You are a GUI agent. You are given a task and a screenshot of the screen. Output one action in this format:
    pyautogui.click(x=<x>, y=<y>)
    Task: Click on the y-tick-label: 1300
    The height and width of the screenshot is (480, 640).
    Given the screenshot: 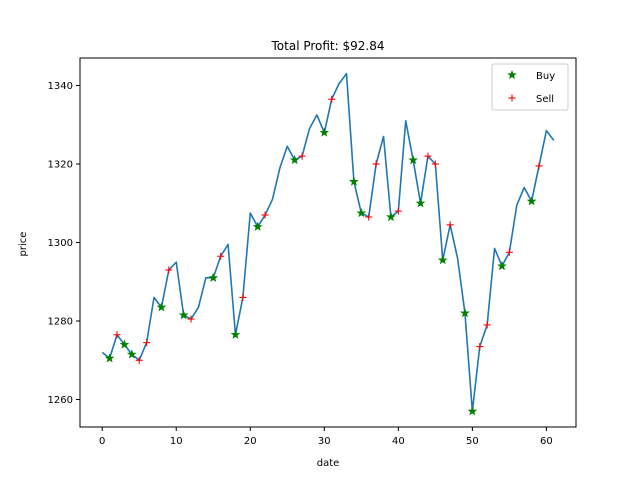 What is the action you would take?
    pyautogui.click(x=60, y=243)
    